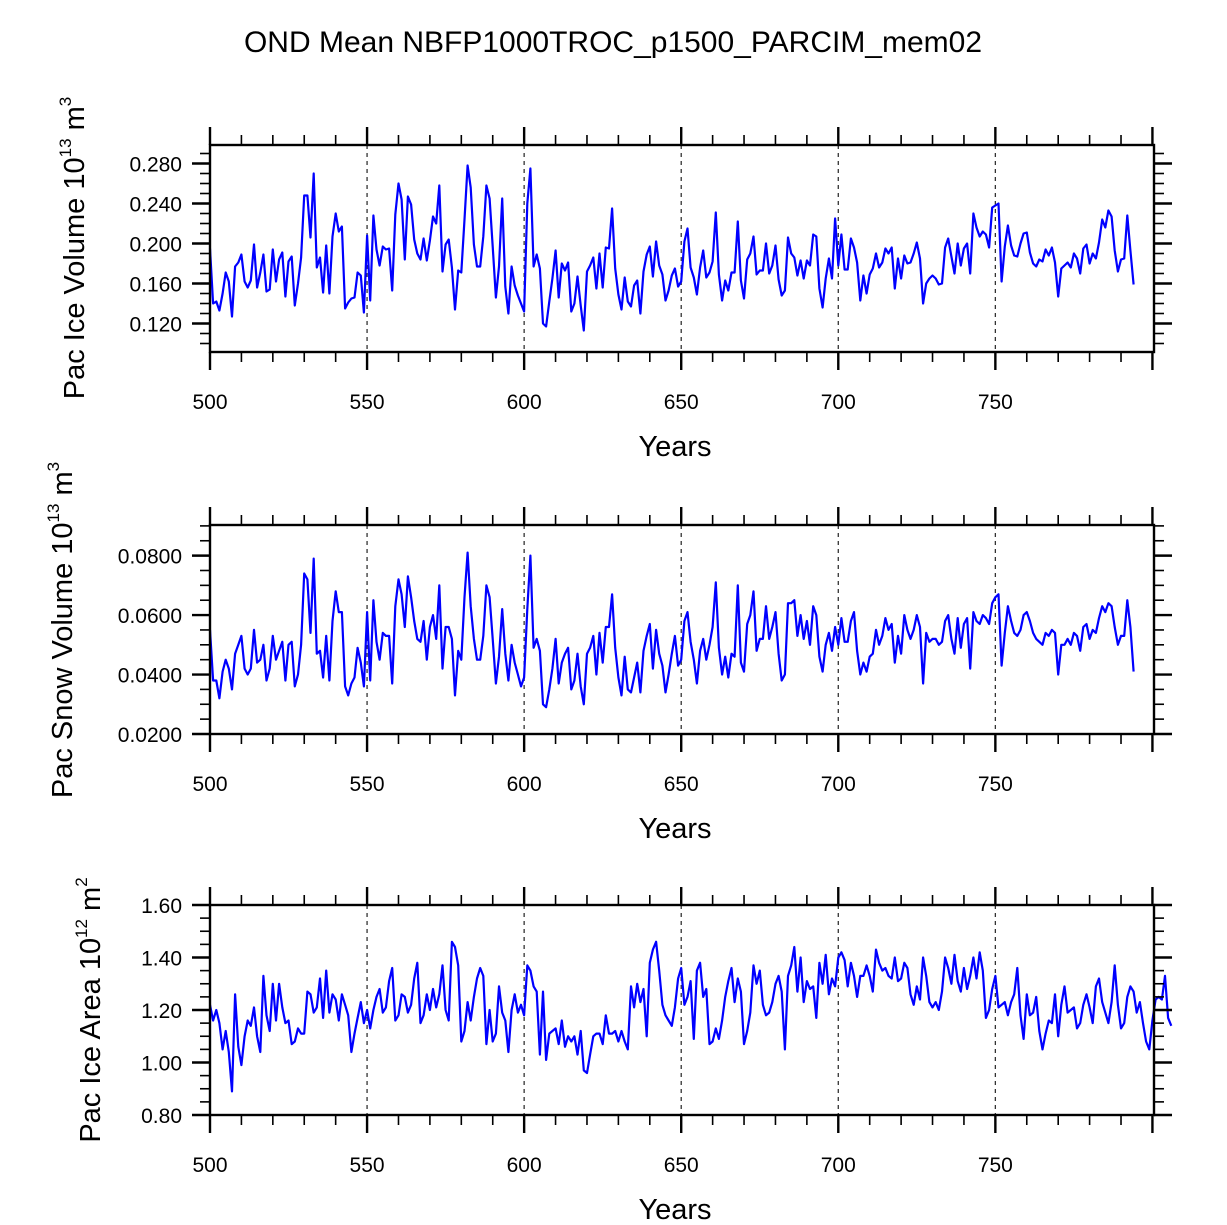 Image resolution: width=1227 pixels, height=1225 pixels. I want to click on y-tick-label: 0.0800, so click(150, 557).